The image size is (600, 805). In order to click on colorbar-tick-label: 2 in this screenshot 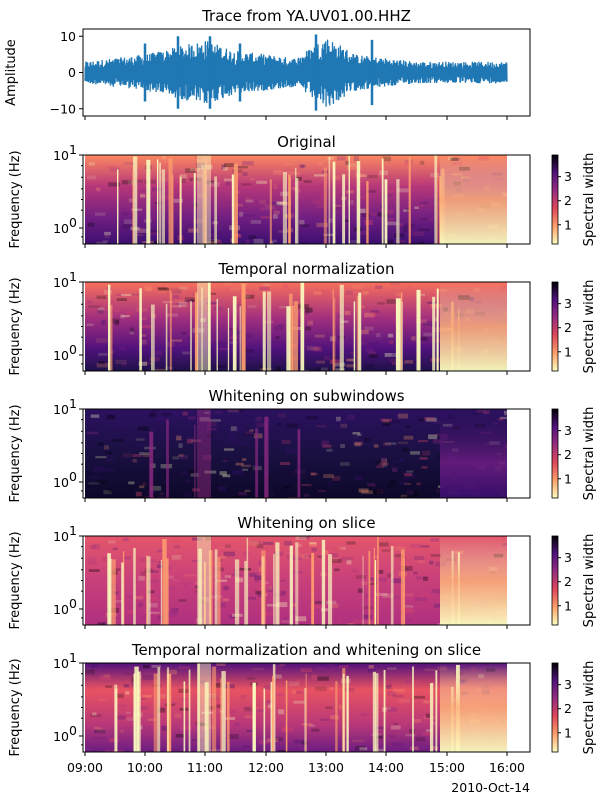, I will do `click(568, 581)`.